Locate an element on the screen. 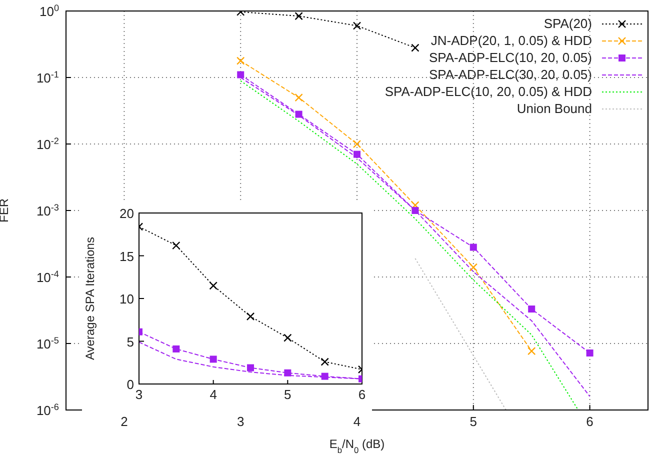 Image resolution: width=667 pixels, height=455 pixels. y-axis-title: Average SPA Iterations is located at coordinates (90, 298).